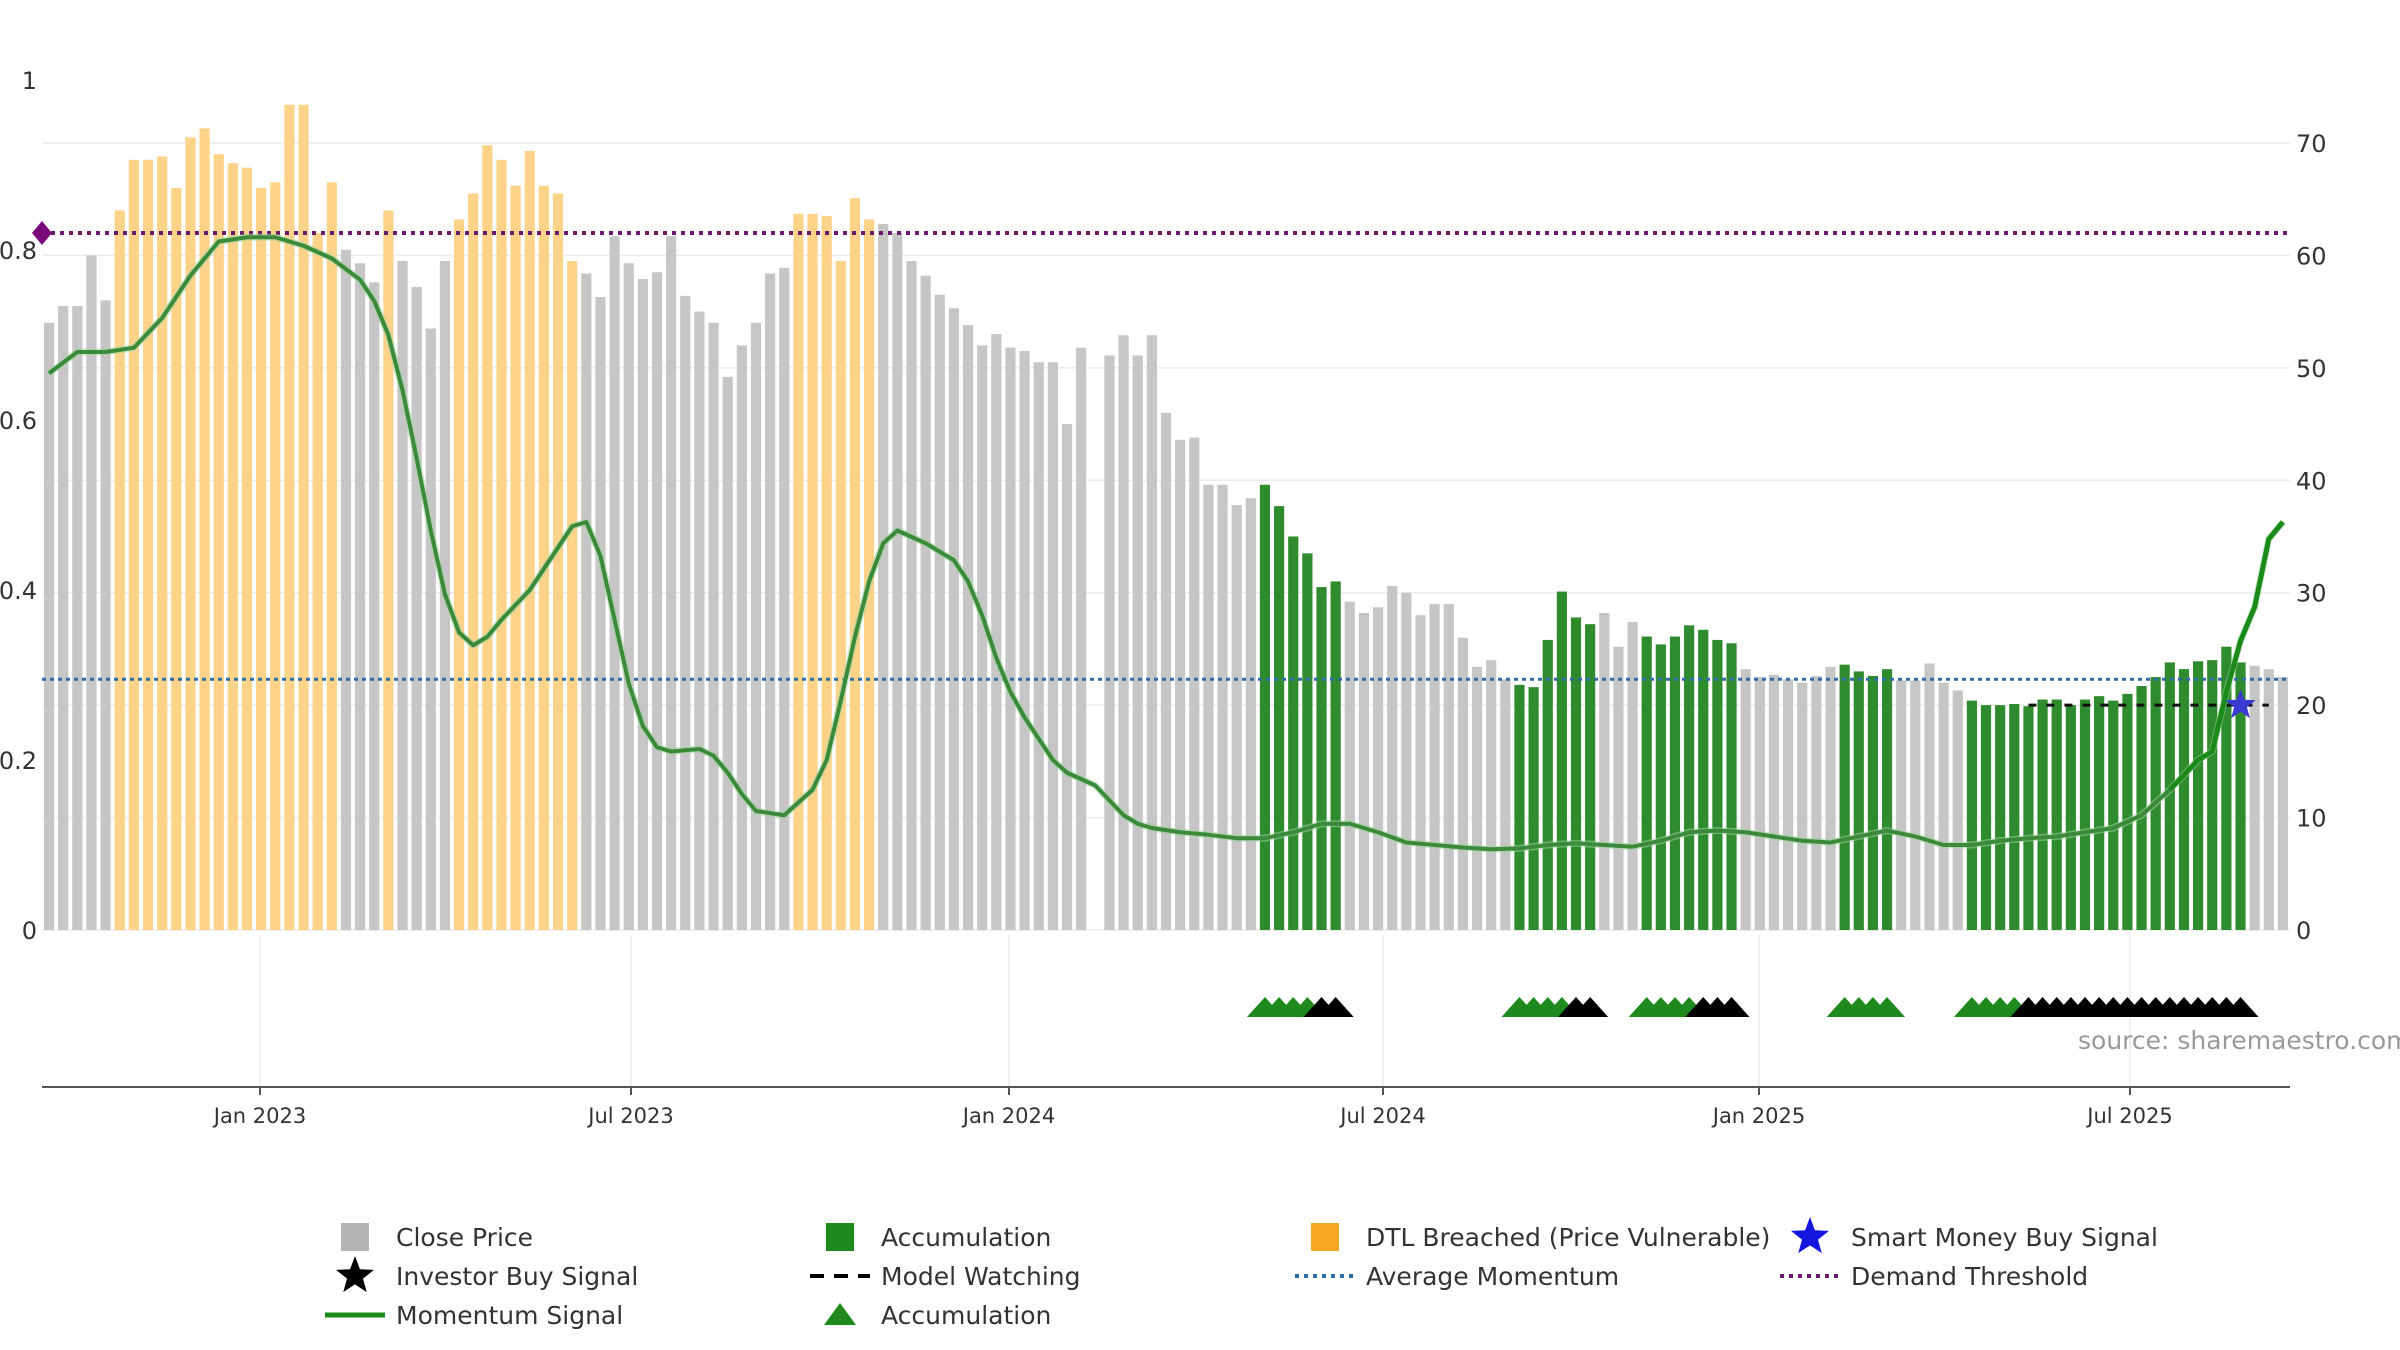 The width and height of the screenshot is (2400, 1350). I want to click on y-right-tick-label: 60, so click(2311, 256).